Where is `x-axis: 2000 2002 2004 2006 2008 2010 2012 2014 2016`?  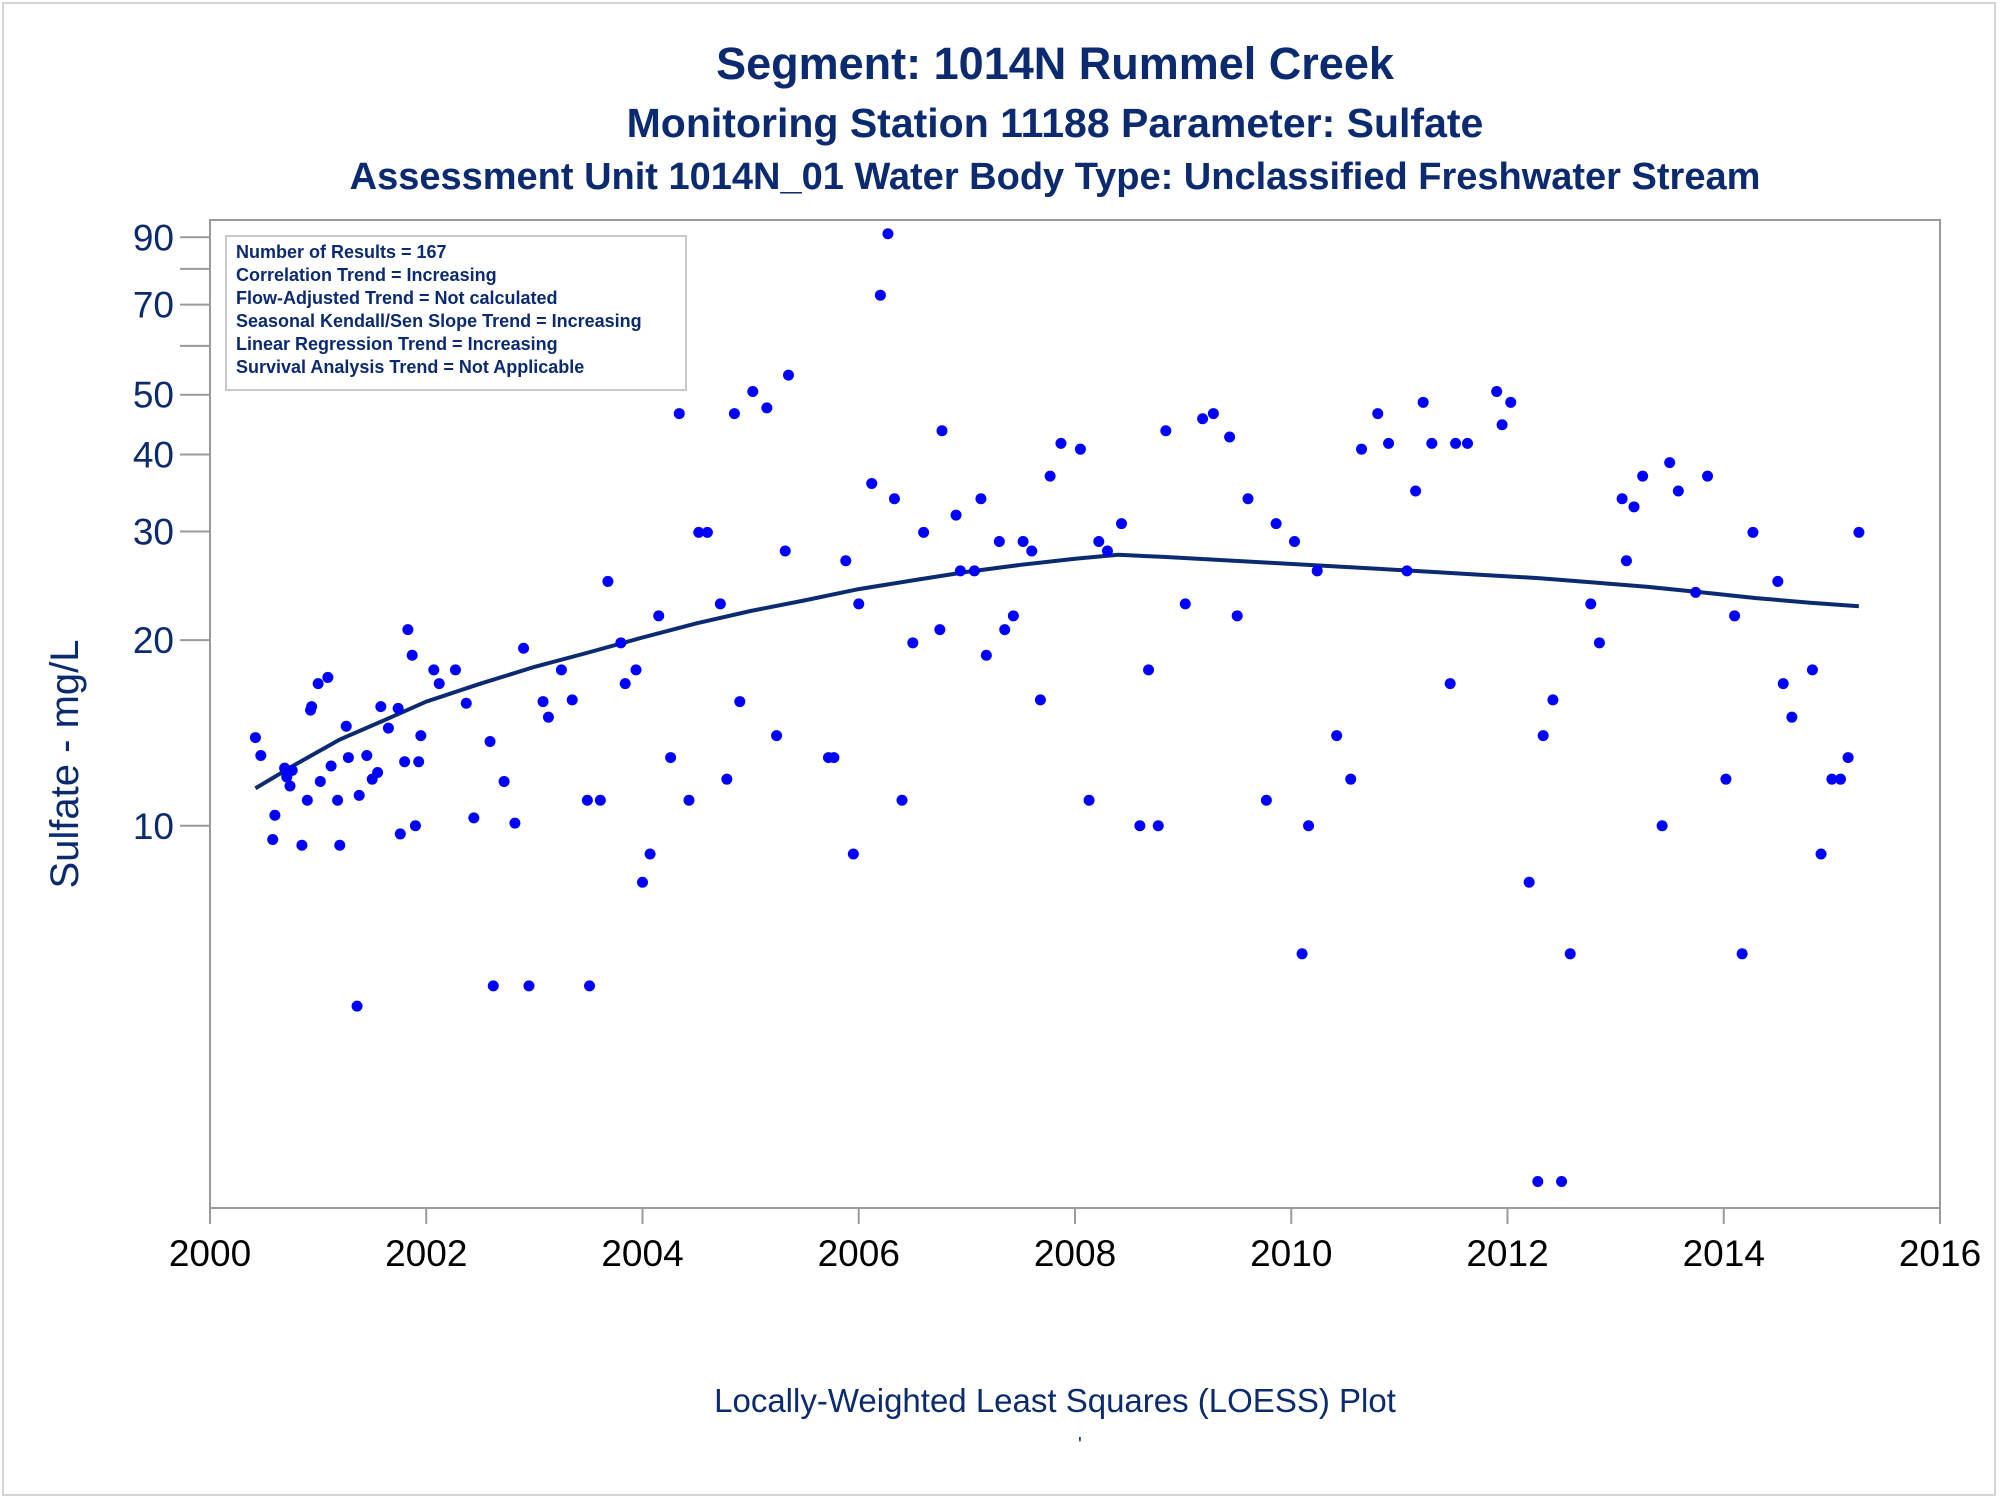
x-axis: 2000 2002 2004 2006 2008 2010 2012 2014 2016 is located at coordinates (1075, 1241).